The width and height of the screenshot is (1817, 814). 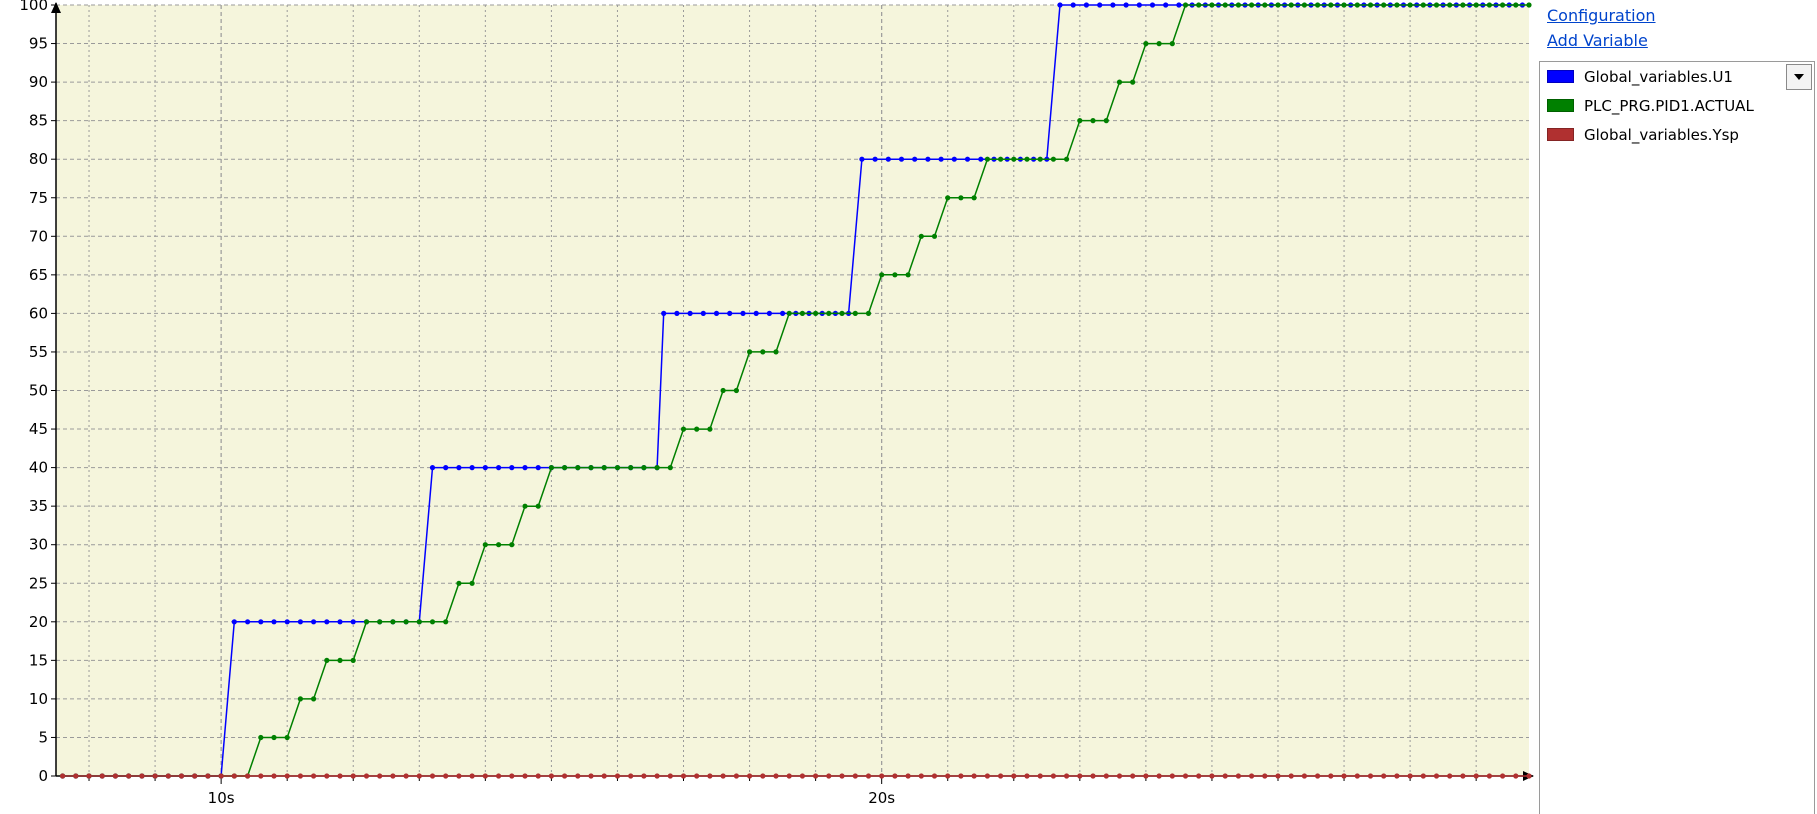 I want to click on variable-row-u1: Global_variables.U1, so click(x=1677, y=76).